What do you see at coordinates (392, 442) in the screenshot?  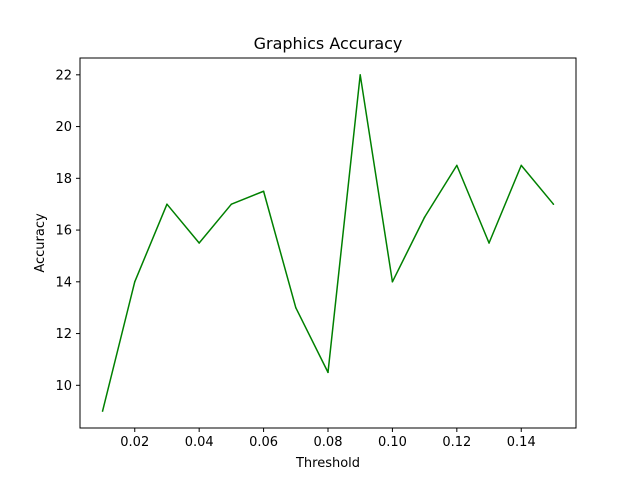 I see `x-tick-label: 0.10` at bounding box center [392, 442].